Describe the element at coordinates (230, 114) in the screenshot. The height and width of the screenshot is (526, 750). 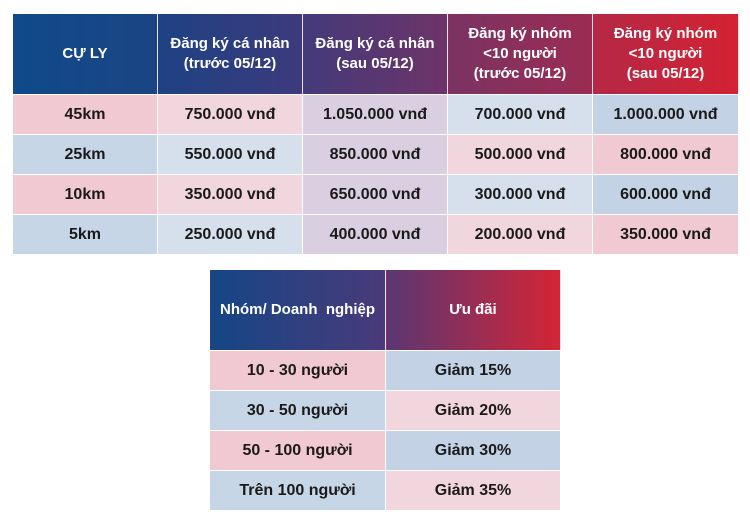
I see `price-cell: 750.000 vnđ` at that location.